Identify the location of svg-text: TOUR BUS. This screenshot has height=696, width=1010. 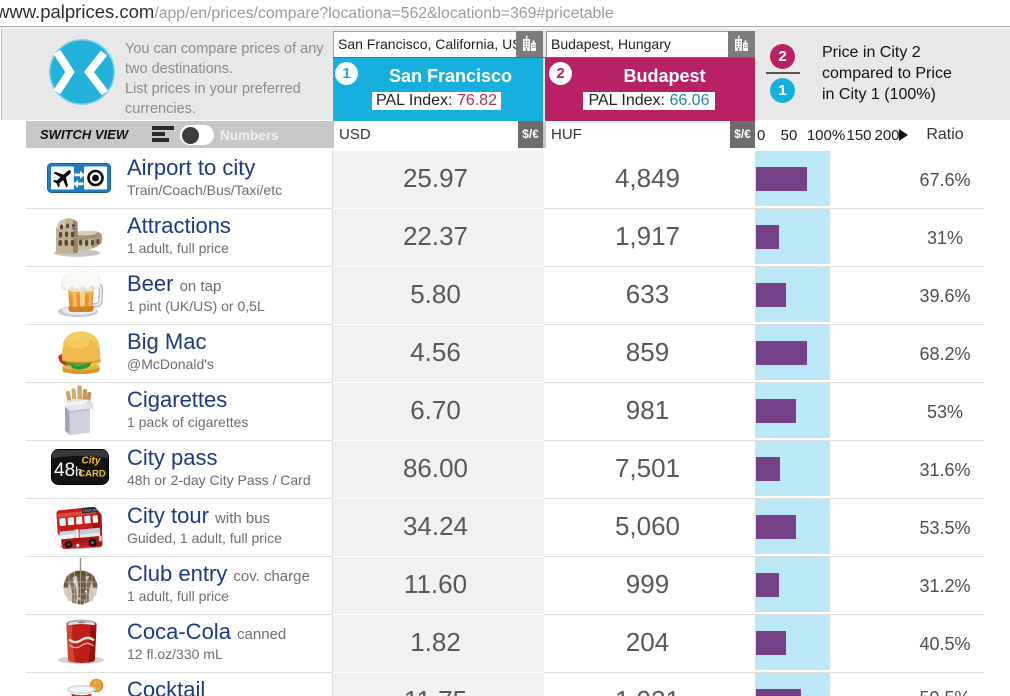
(91, 510).